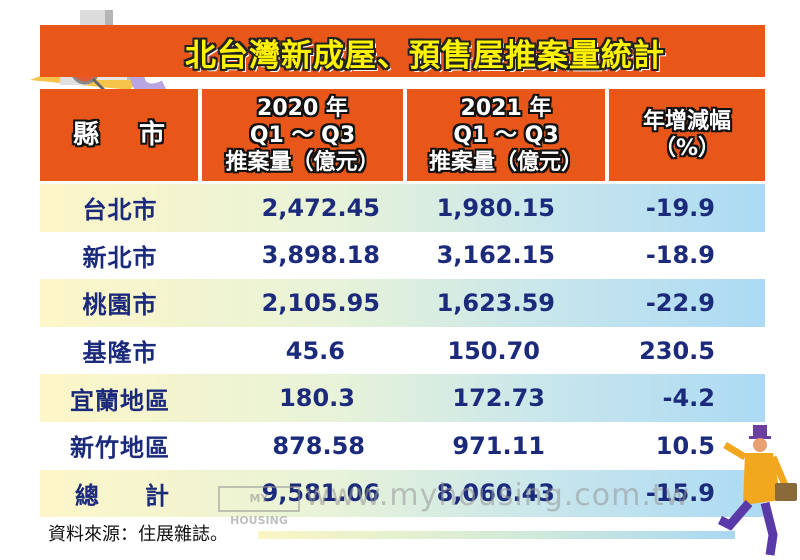 The height and width of the screenshot is (560, 800). Describe the element at coordinates (680, 493) in the screenshot. I see `total-change-cell: -15.9` at that location.